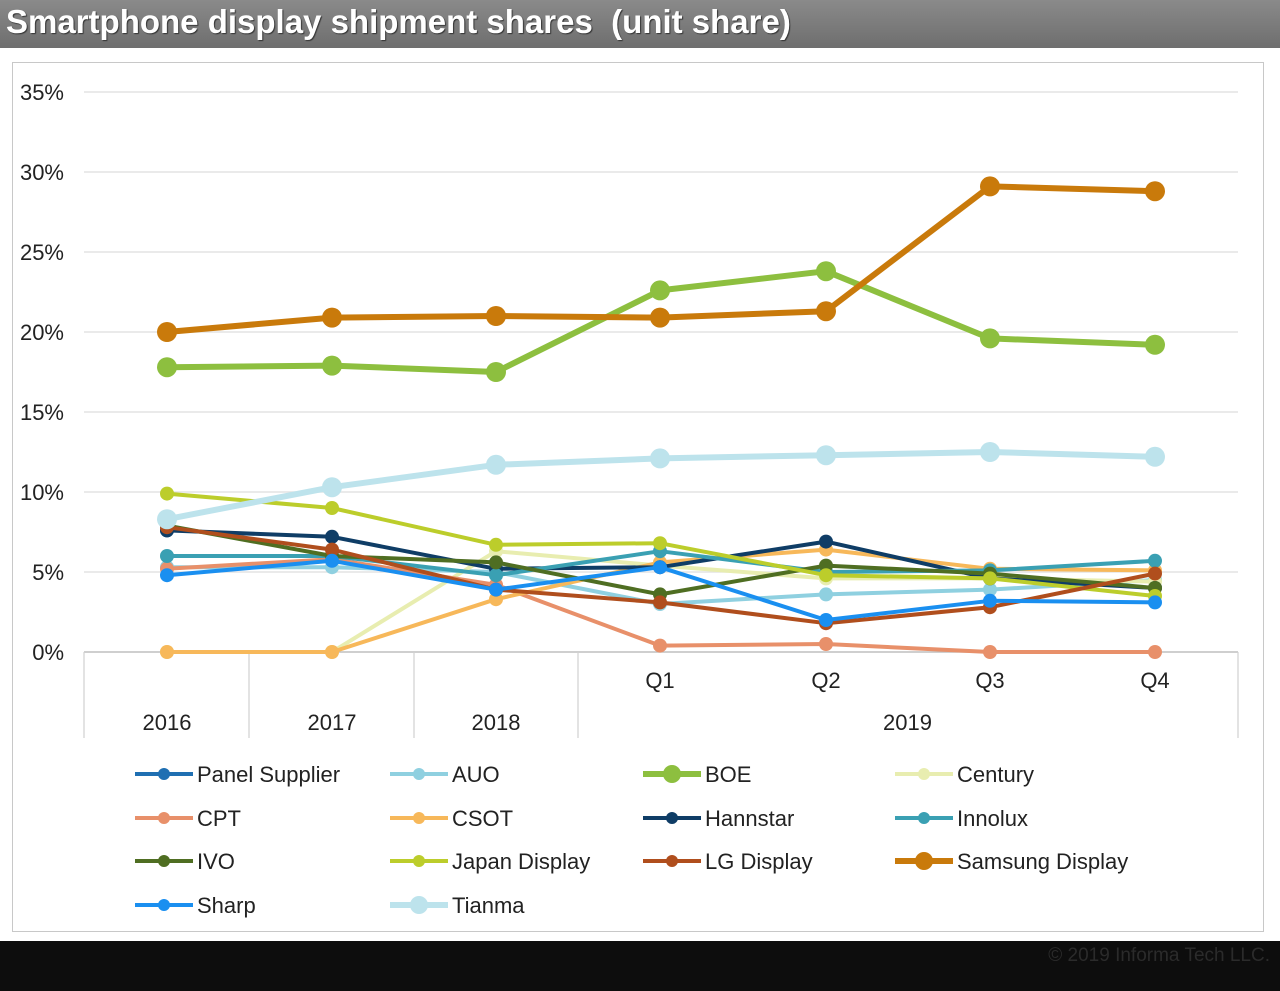 Image resolution: width=1280 pixels, height=991 pixels. Describe the element at coordinates (42, 492) in the screenshot. I see `y-tick-label: 10%` at that location.